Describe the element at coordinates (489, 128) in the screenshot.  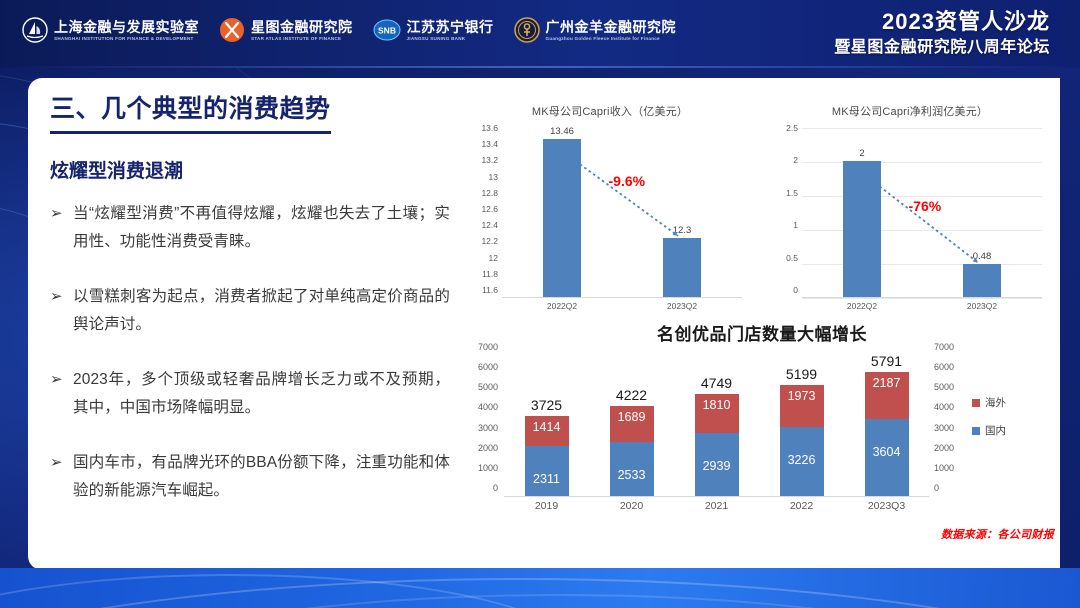
I see `y-tick-label: 13.6` at that location.